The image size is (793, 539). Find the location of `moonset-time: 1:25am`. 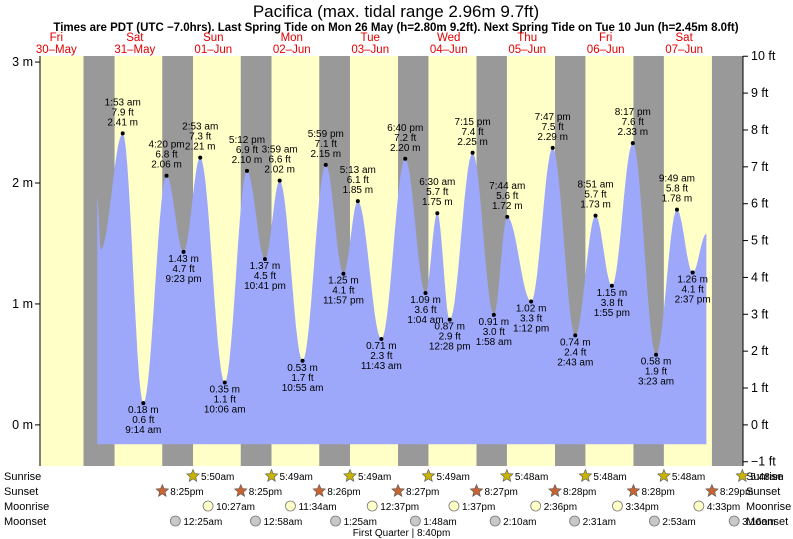

moonset-time: 1:25am is located at coordinates (360, 522).